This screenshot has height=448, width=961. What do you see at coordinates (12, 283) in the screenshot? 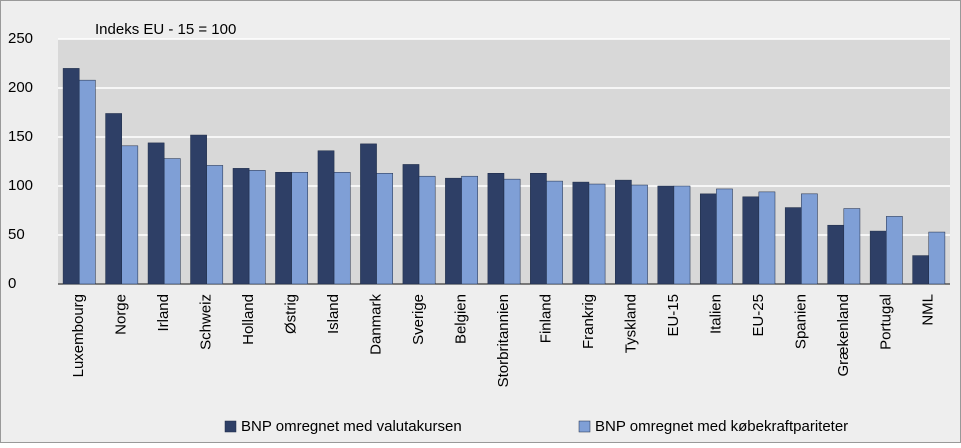
I see `y-tick-label: 0` at bounding box center [12, 283].